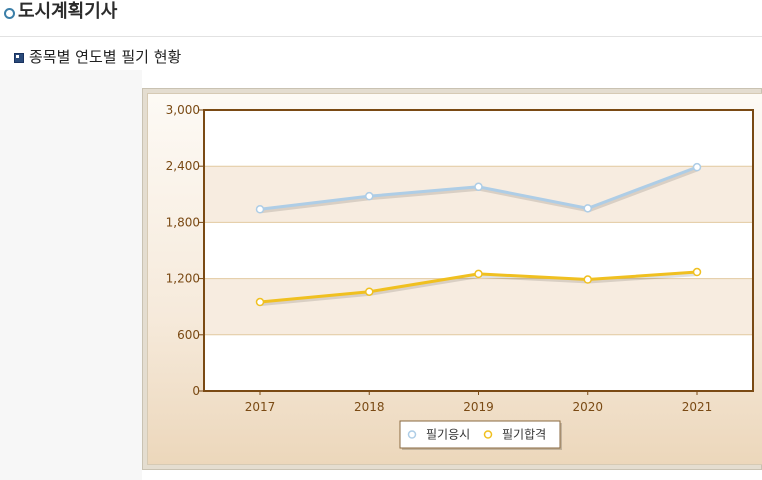  What do you see at coordinates (524, 435) in the screenshot?
I see `legend-label: 필기합격` at bounding box center [524, 435].